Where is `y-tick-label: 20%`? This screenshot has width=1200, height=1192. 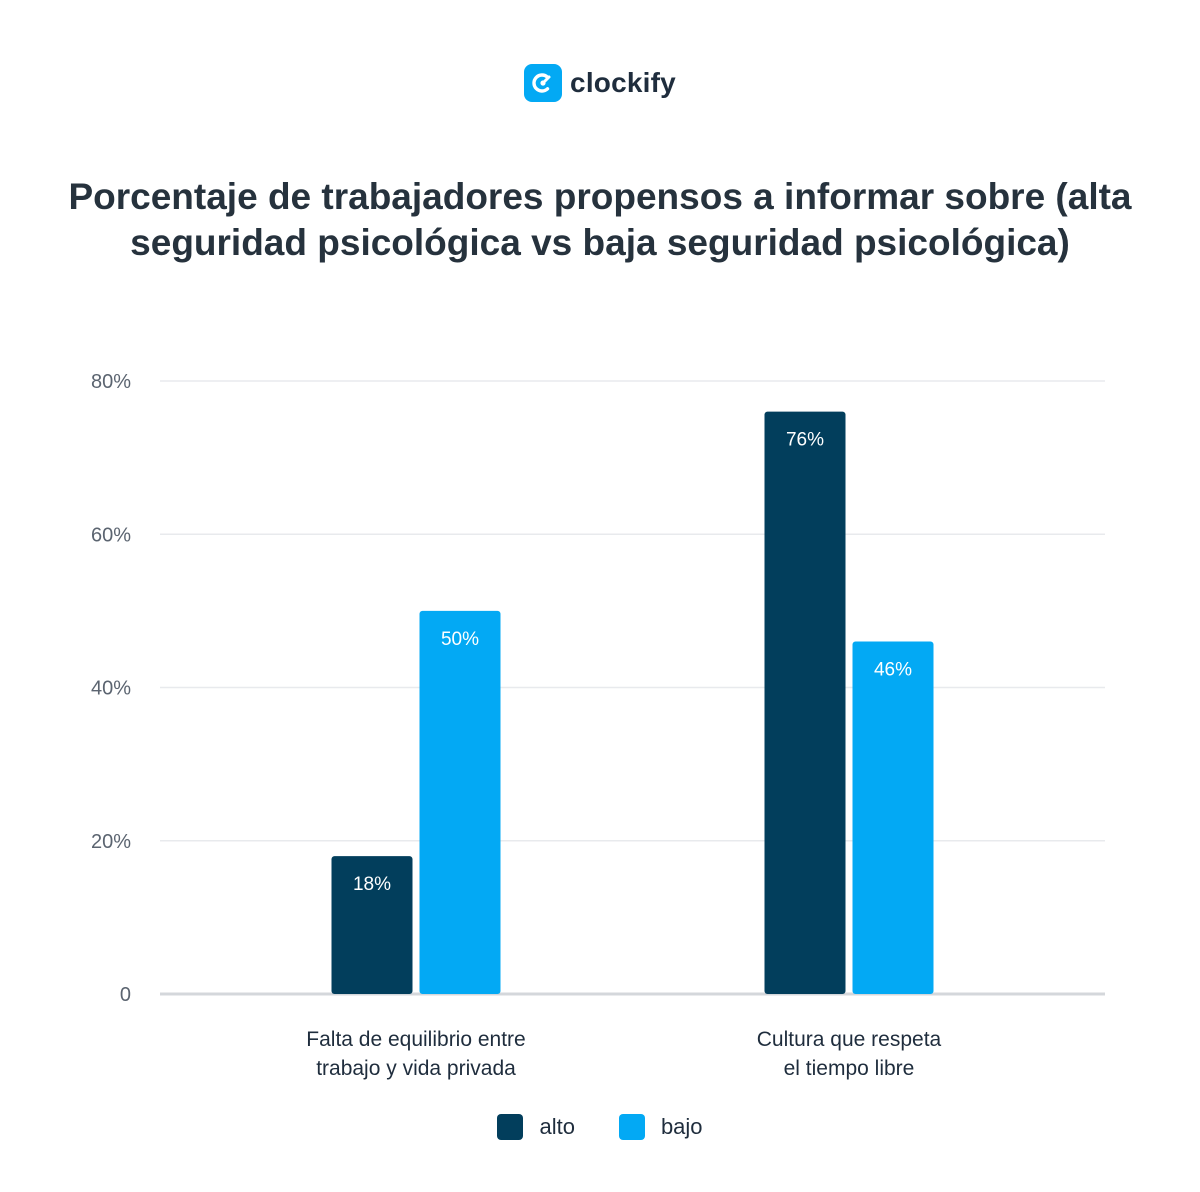
y-tick-label: 20% is located at coordinates (111, 842).